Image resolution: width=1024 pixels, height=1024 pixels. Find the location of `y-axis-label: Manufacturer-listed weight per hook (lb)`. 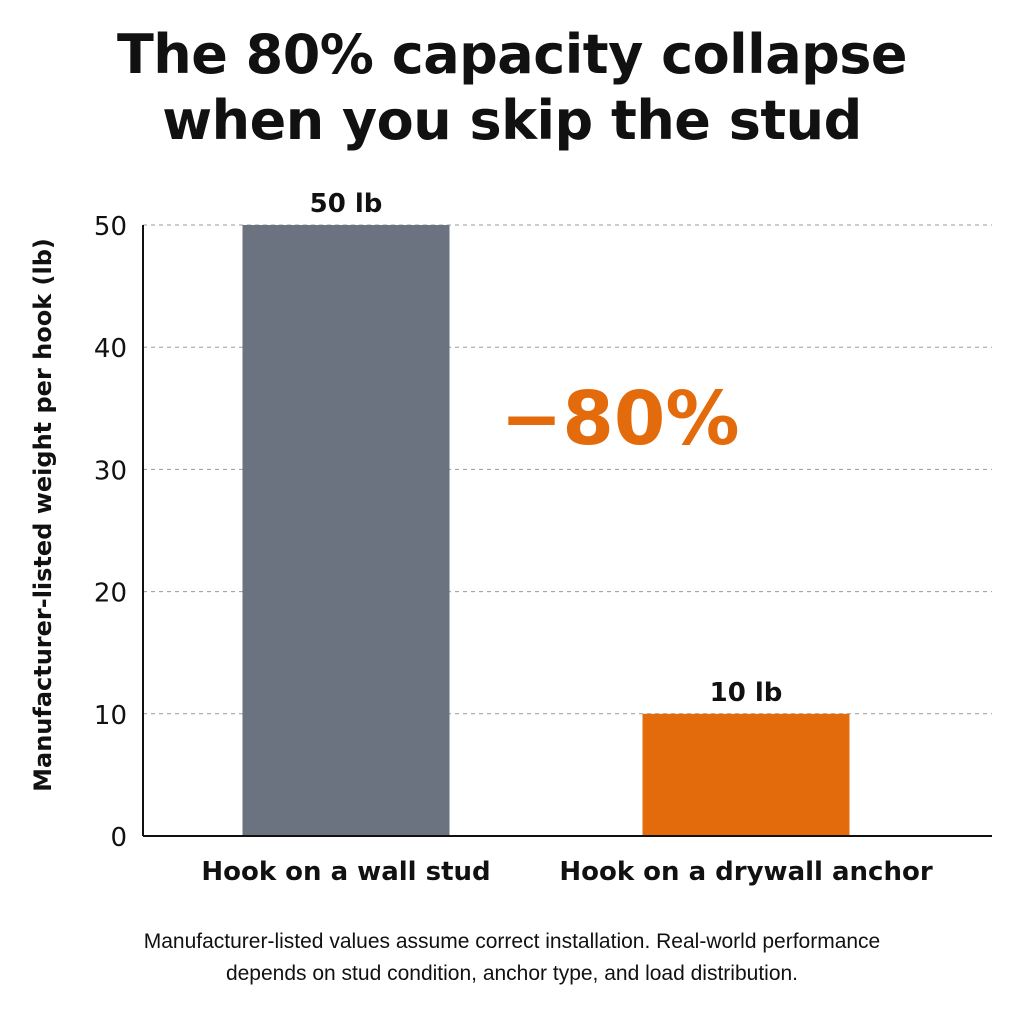

y-axis-label: Manufacturer-listed weight per hook (lb) is located at coordinates (43, 515).